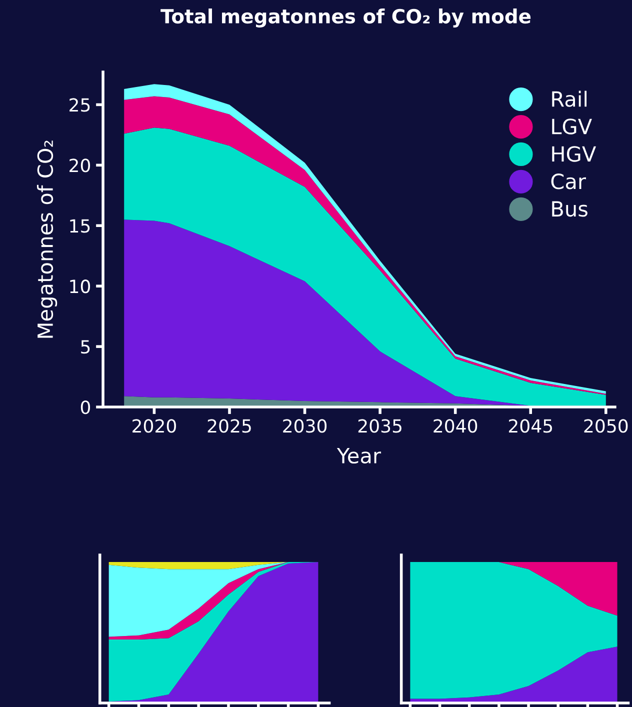  I want to click on x-tick-label: 2045, so click(530, 426).